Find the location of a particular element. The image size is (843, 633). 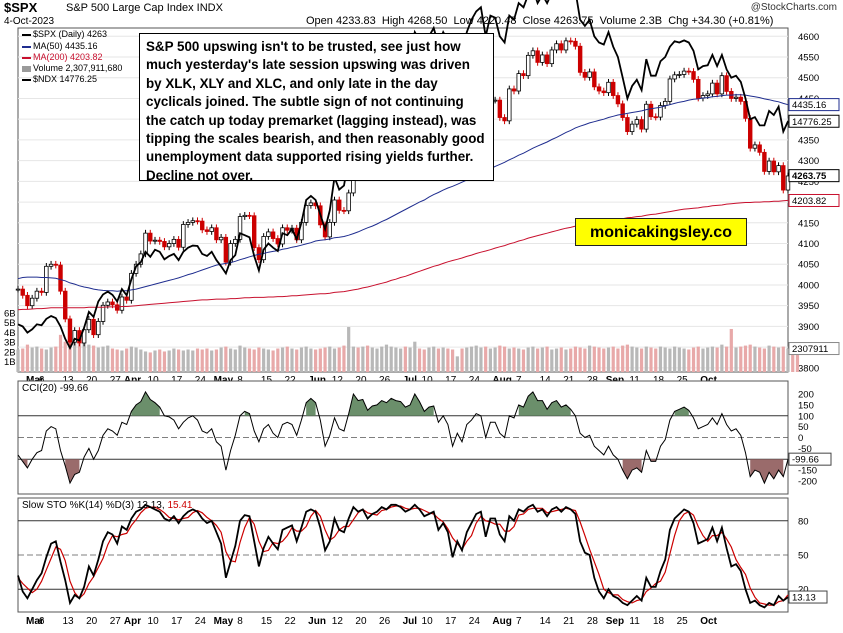

price-tick-label: 4500 is located at coordinates (808, 78).